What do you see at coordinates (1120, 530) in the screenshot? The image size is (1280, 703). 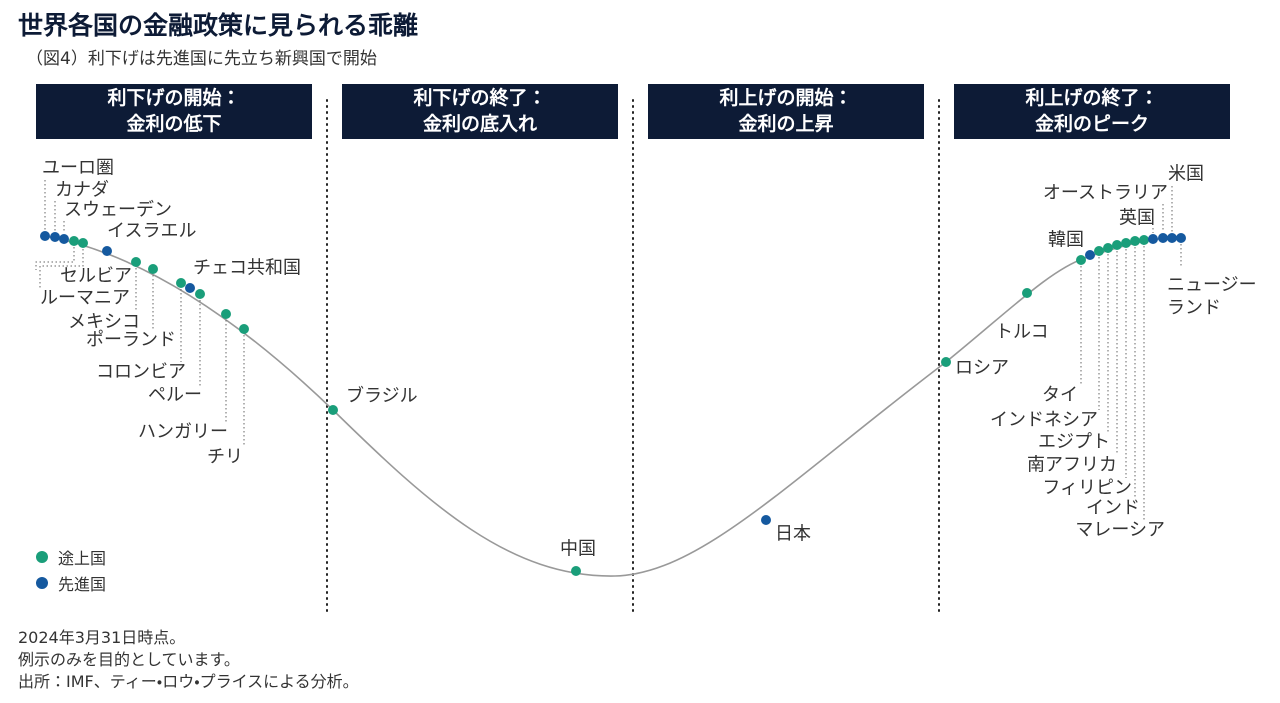 I see `country-label: マレーシア` at bounding box center [1120, 530].